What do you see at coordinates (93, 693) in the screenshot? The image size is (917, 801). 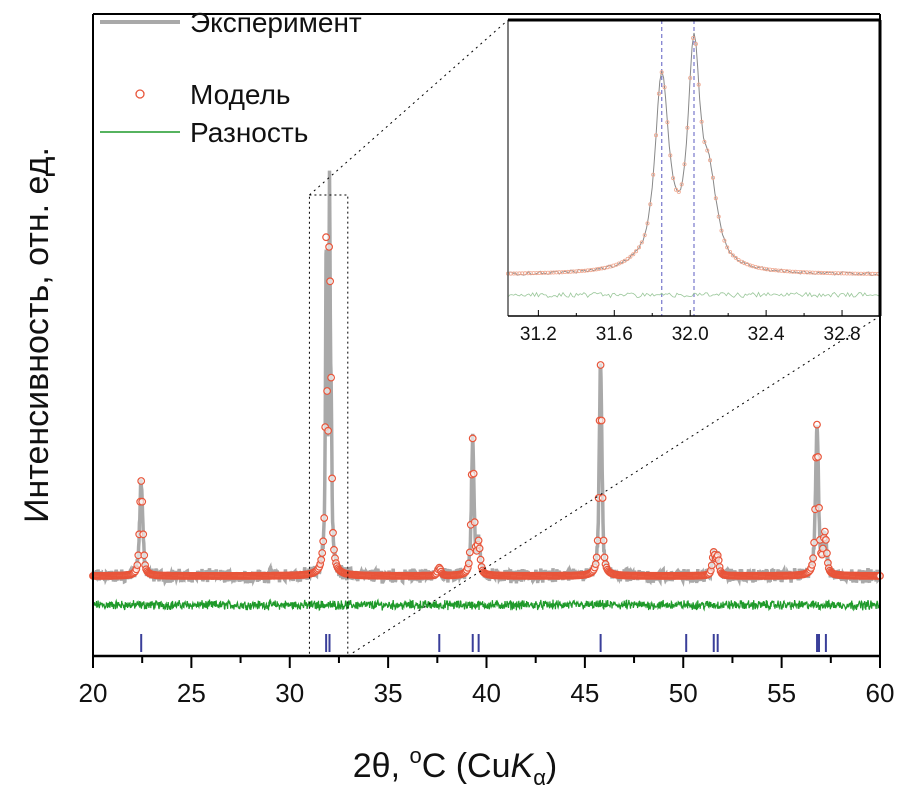 I see `x-tick-label: 20` at bounding box center [93, 693].